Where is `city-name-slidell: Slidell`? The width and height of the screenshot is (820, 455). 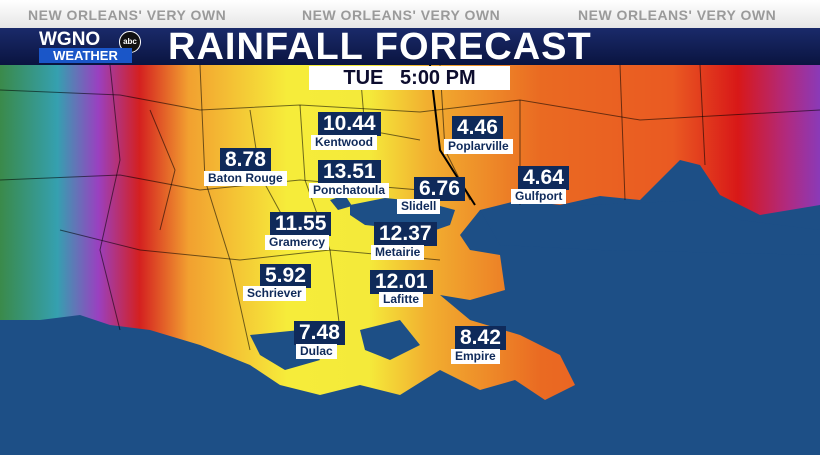 city-name-slidell: Slidell is located at coordinates (419, 206).